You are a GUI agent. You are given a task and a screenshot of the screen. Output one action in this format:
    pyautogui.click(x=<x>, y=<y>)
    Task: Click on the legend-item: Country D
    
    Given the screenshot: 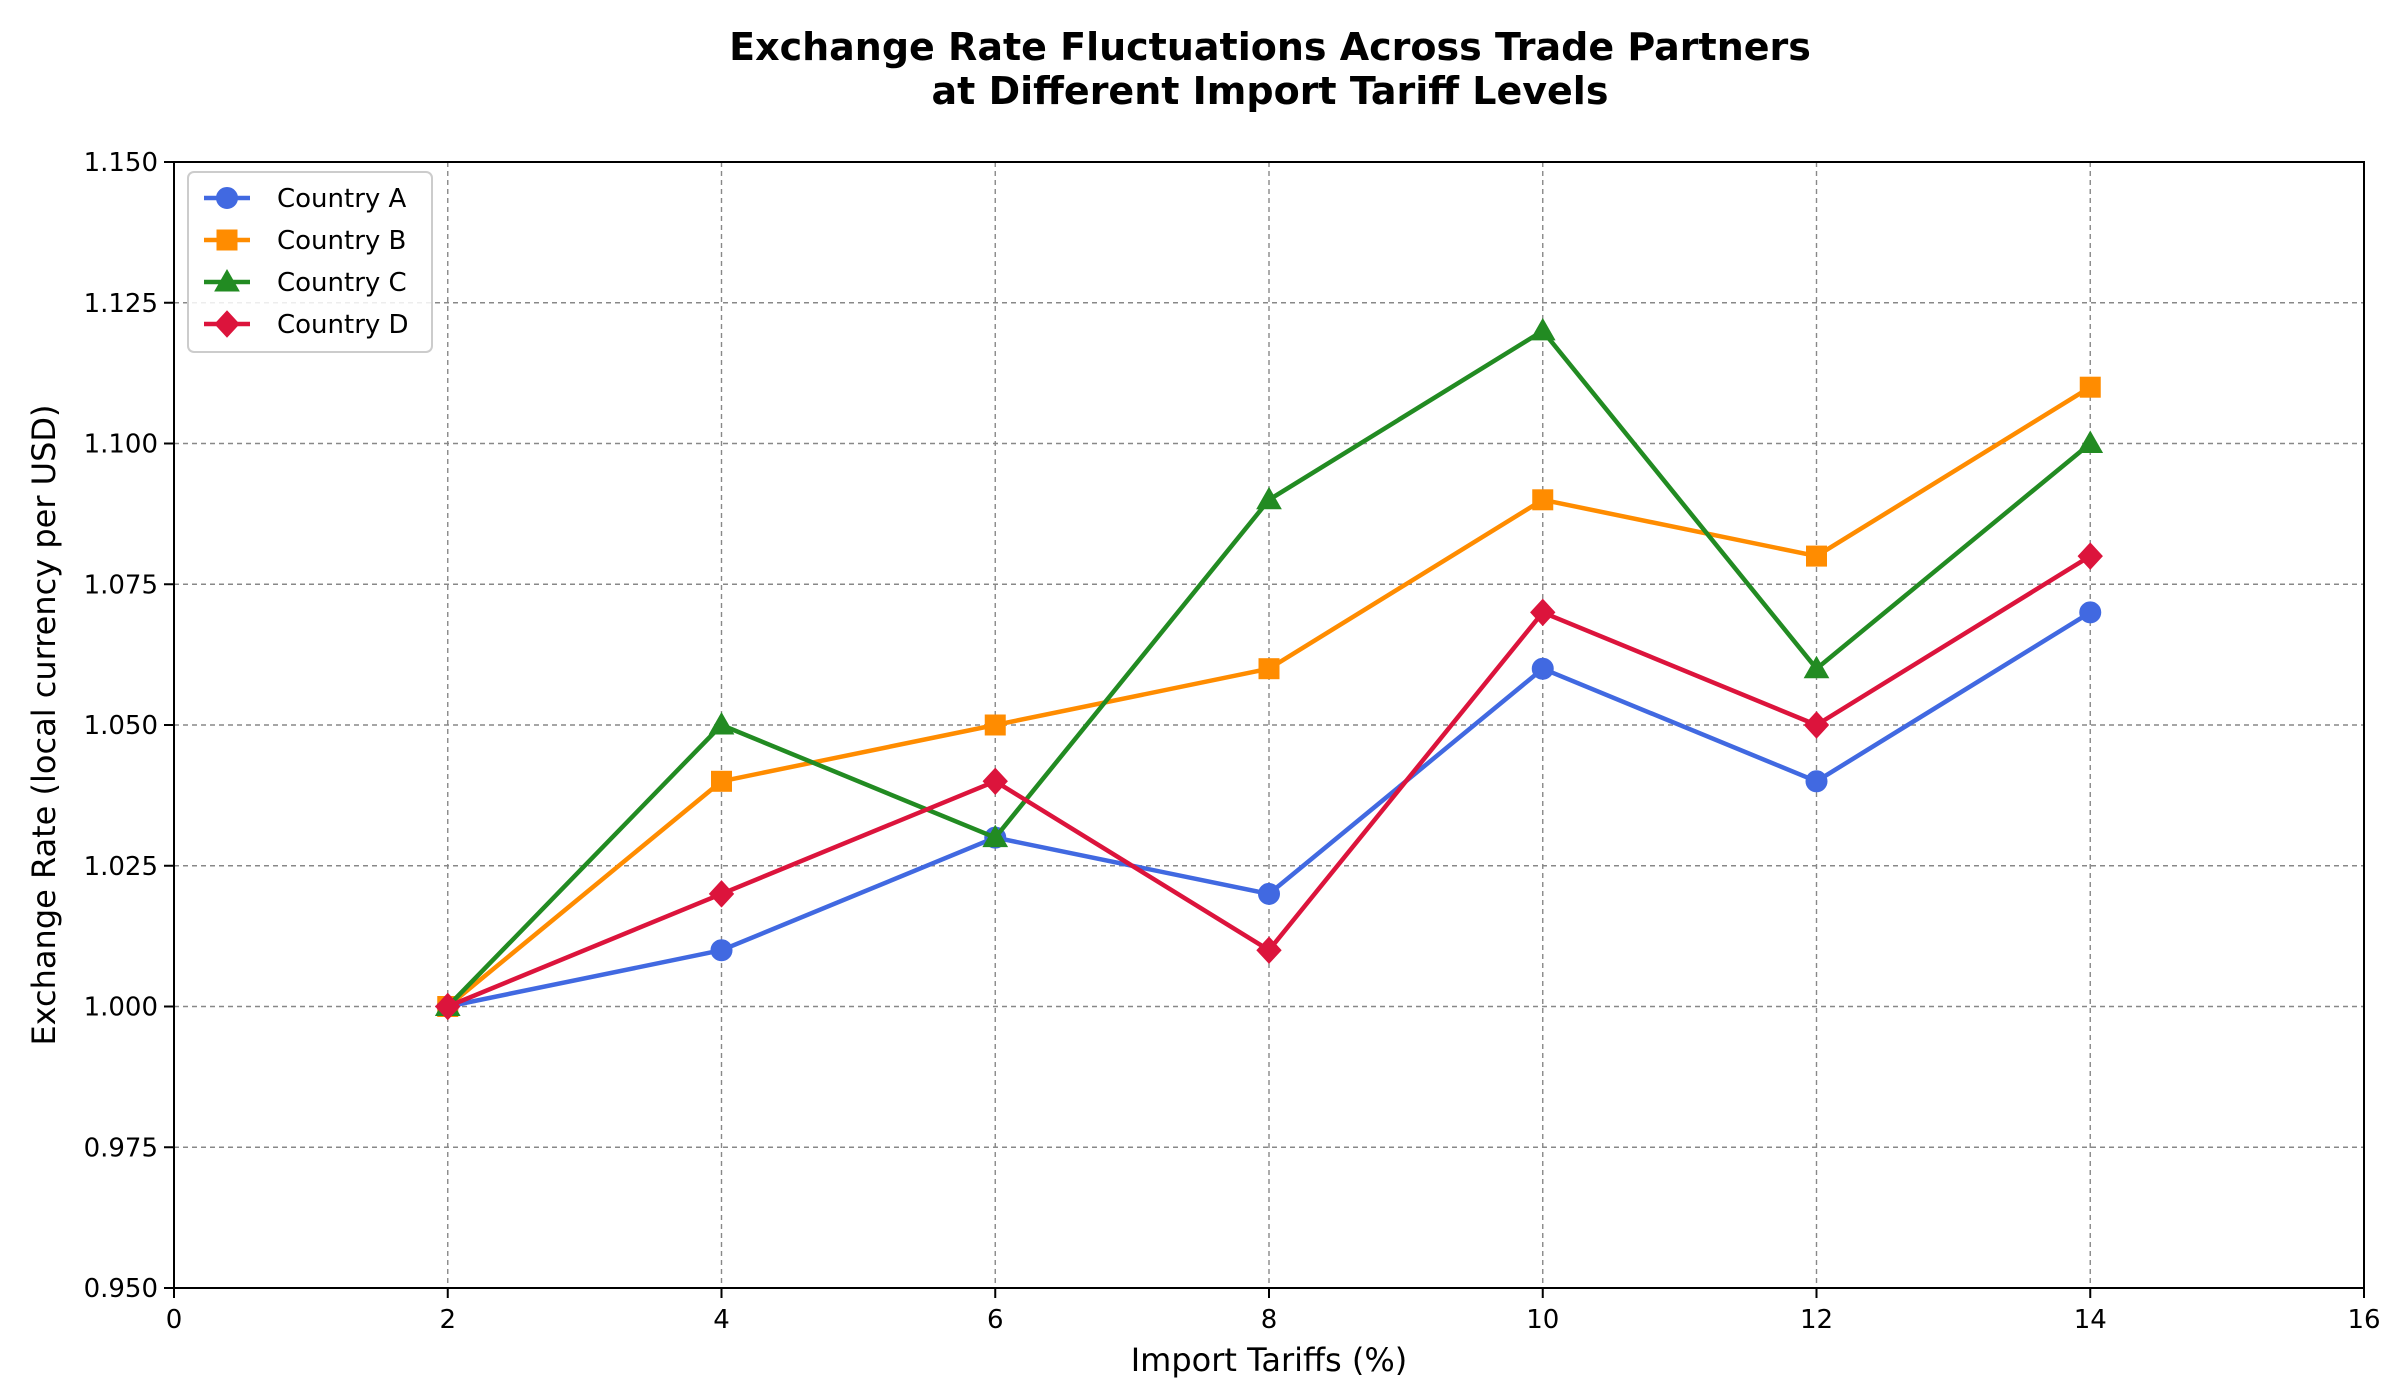 What is the action you would take?
    pyautogui.click(x=306, y=325)
    